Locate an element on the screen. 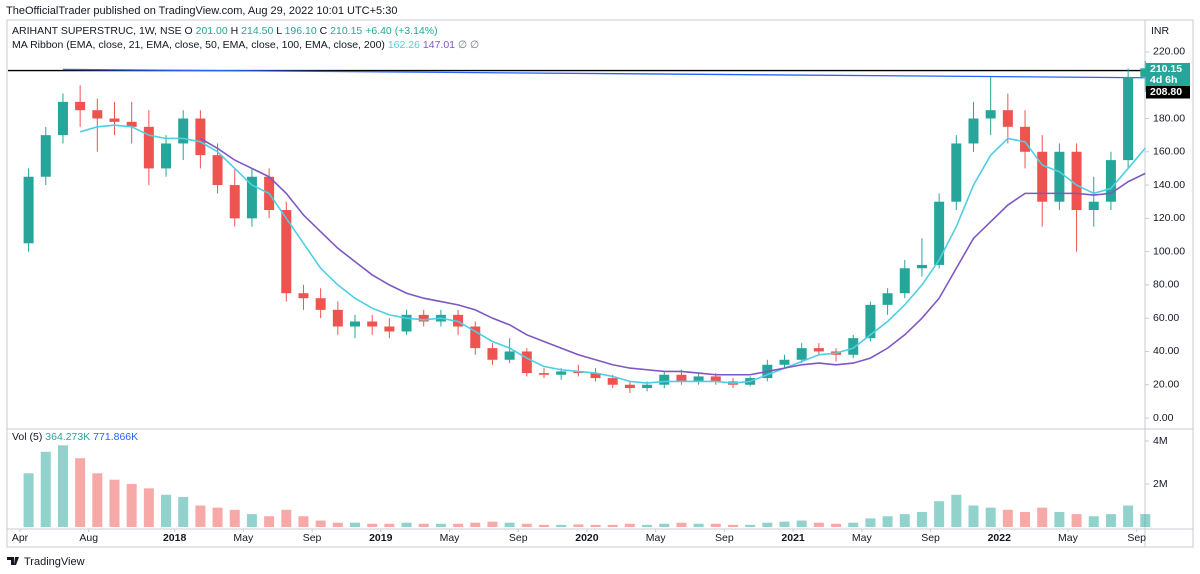 The width and height of the screenshot is (1200, 574). ohlc-value: 196.10 is located at coordinates (301, 31).